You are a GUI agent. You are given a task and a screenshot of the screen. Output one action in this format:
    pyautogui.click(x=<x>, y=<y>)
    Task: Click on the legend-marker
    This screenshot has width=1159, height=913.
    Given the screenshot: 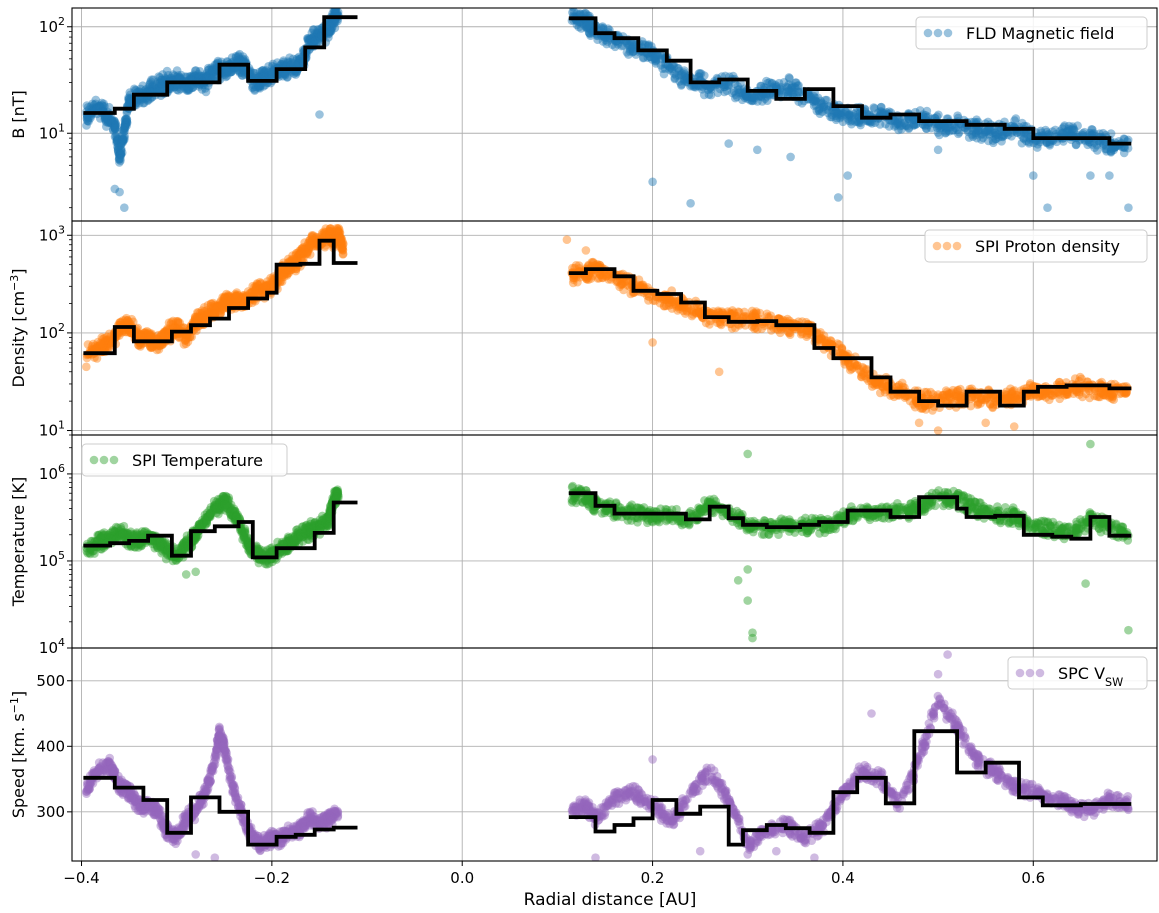 What is the action you would take?
    pyautogui.click(x=947, y=246)
    